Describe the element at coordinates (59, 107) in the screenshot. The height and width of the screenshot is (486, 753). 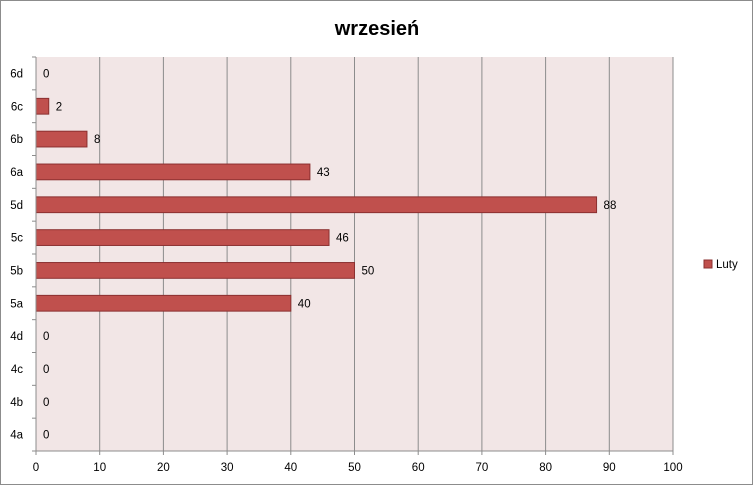
I see `data-label: 2` at that location.